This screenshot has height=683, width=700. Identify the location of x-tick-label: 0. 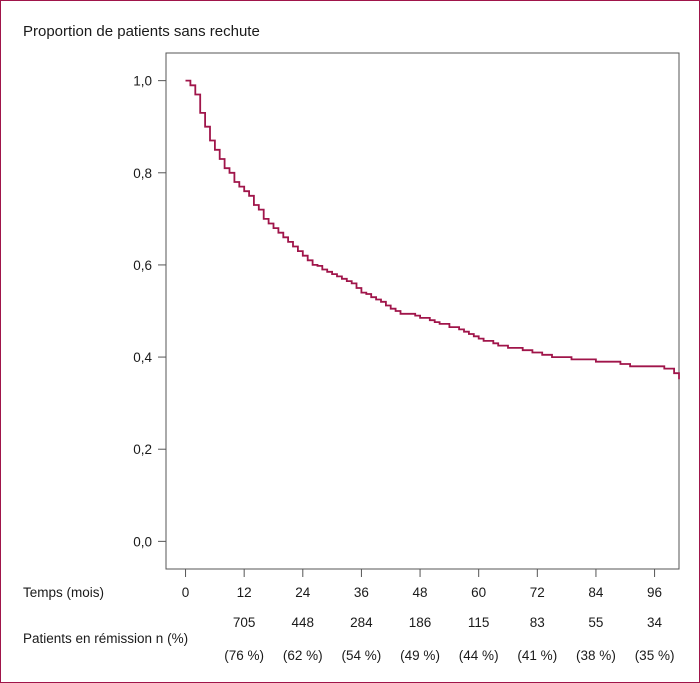
(186, 592).